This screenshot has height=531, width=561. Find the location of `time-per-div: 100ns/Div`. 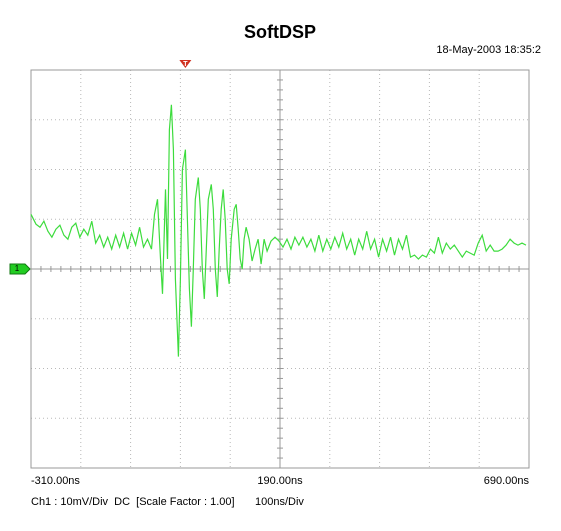

time-per-div: 100ns/Div is located at coordinates (279, 502).